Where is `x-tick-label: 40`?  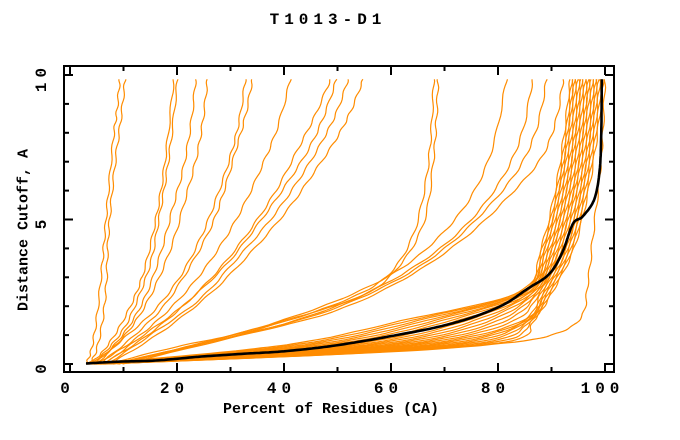
x-tick-label: 40 is located at coordinates (281, 389).